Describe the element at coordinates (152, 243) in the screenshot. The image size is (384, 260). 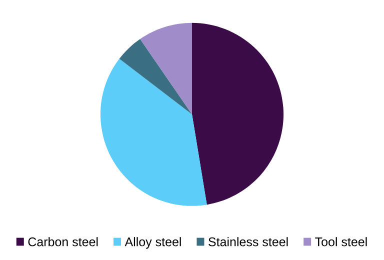
I see `legend-label: Alloy steel` at that location.